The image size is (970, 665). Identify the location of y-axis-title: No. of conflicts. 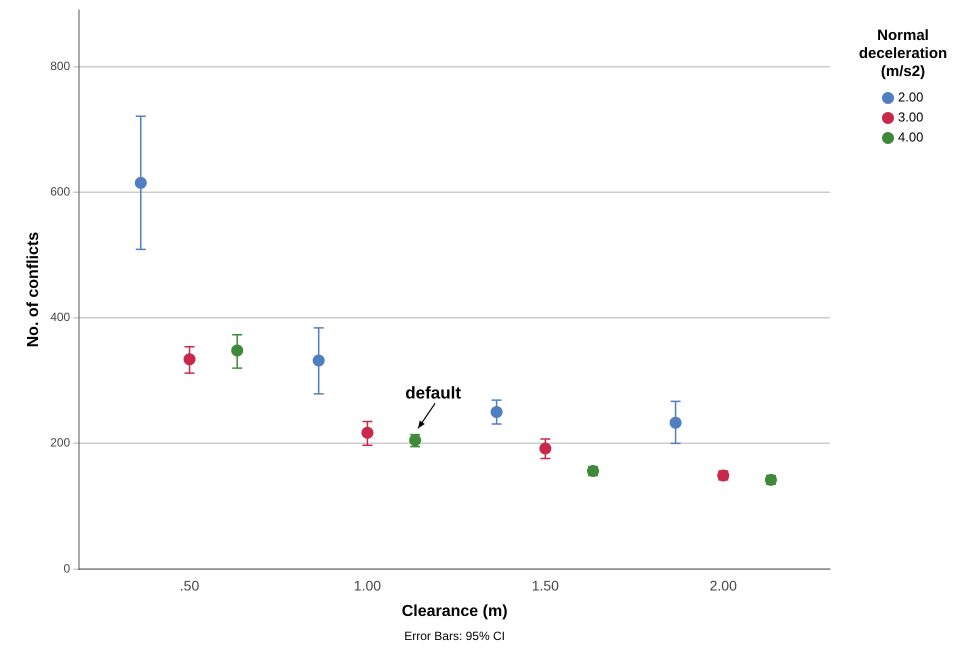
(33, 290).